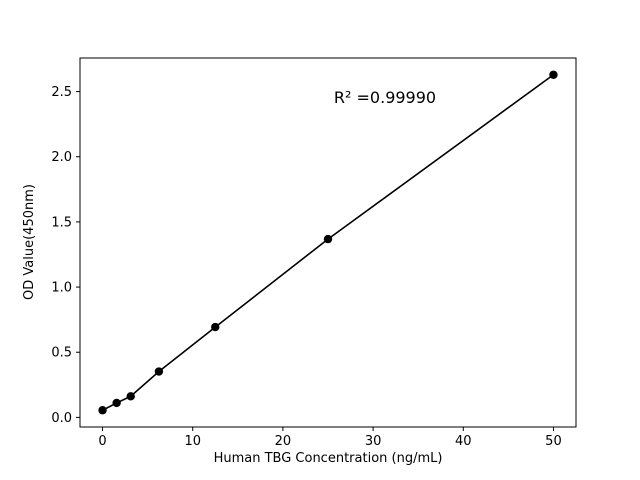 This screenshot has width=640, height=480. I want to click on y-axis-label: OD Value(450nm), so click(29, 242).